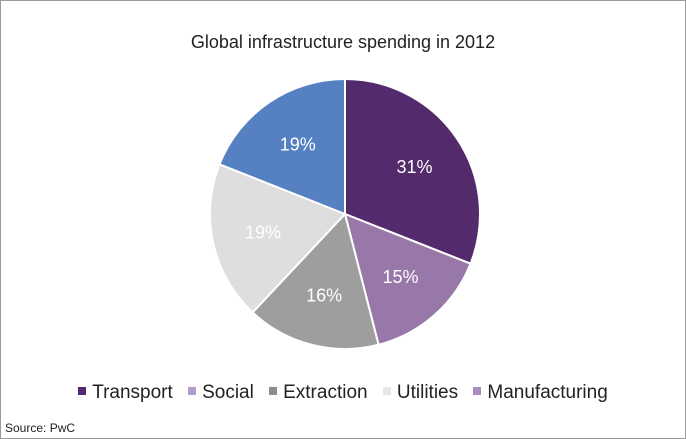  Describe the element at coordinates (401, 277) in the screenshot. I see `data-label-social: 15%` at that location.